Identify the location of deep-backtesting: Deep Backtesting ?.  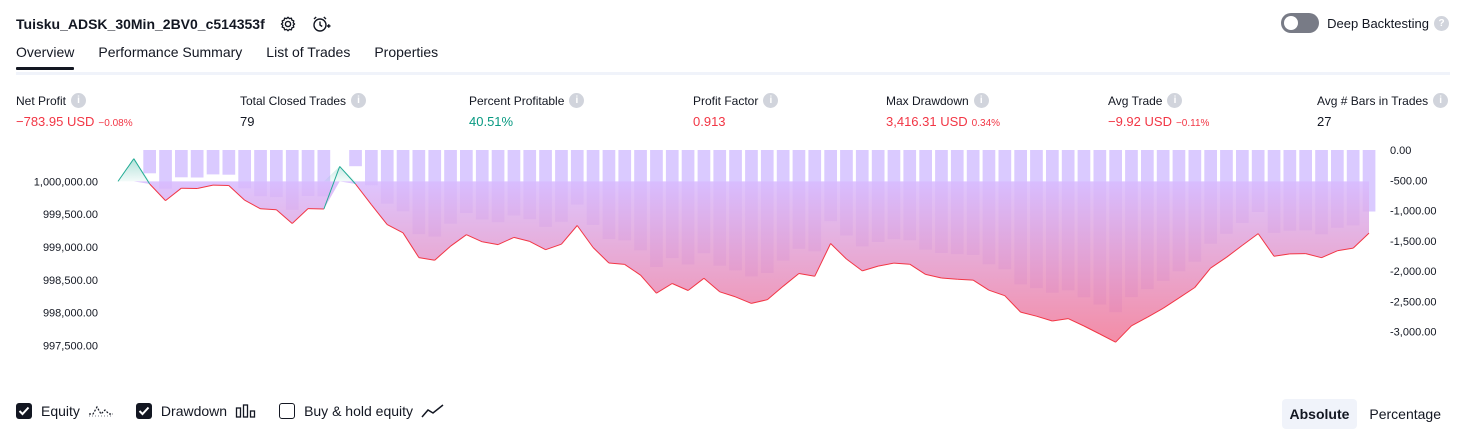
(1365, 23).